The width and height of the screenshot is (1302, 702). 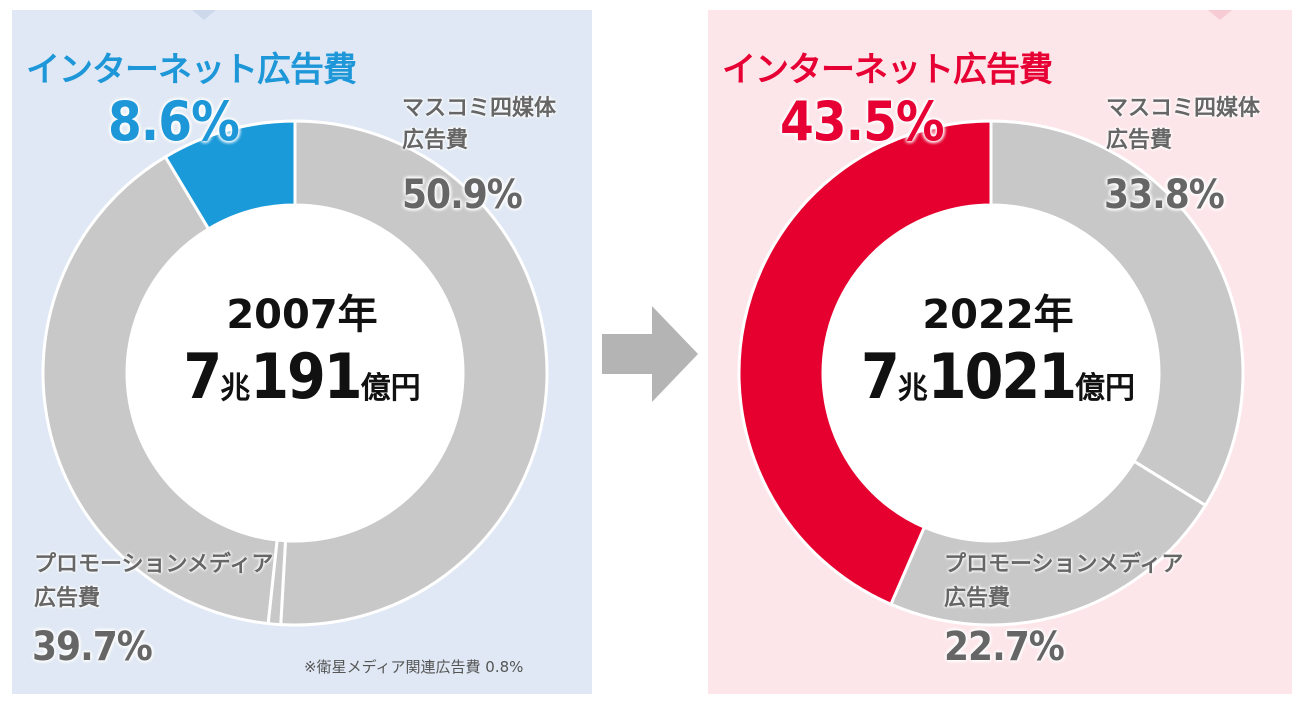 I want to click on promo-pct-label: 22.7%, so click(x=1004, y=647).